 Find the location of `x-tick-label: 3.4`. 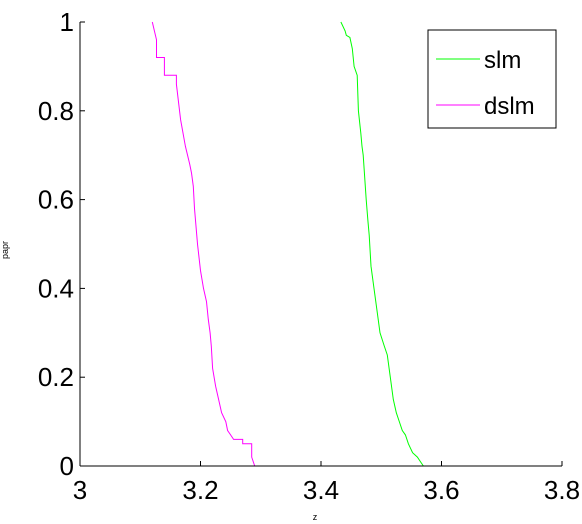

x-tick-label: 3.4 is located at coordinates (321, 490).